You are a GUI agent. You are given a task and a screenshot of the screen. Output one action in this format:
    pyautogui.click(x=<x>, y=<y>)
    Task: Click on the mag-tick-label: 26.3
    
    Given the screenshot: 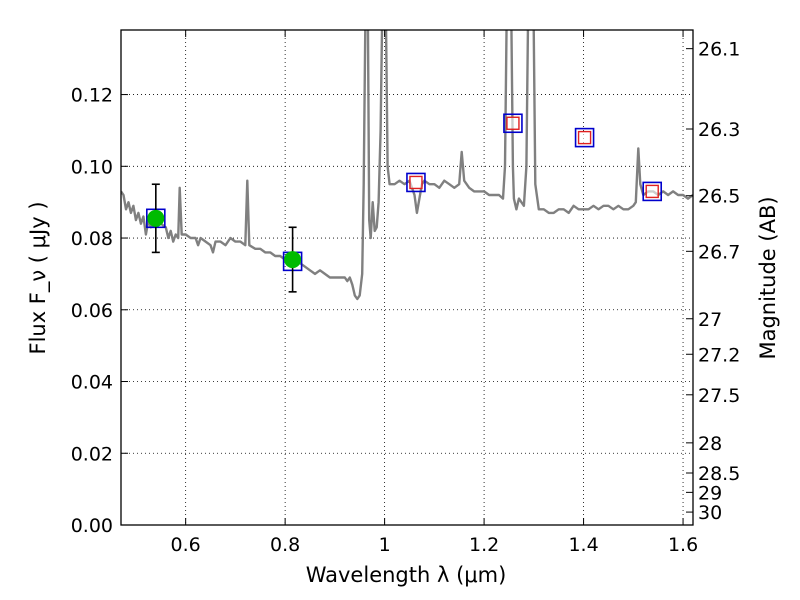 What is the action you would take?
    pyautogui.click(x=719, y=130)
    